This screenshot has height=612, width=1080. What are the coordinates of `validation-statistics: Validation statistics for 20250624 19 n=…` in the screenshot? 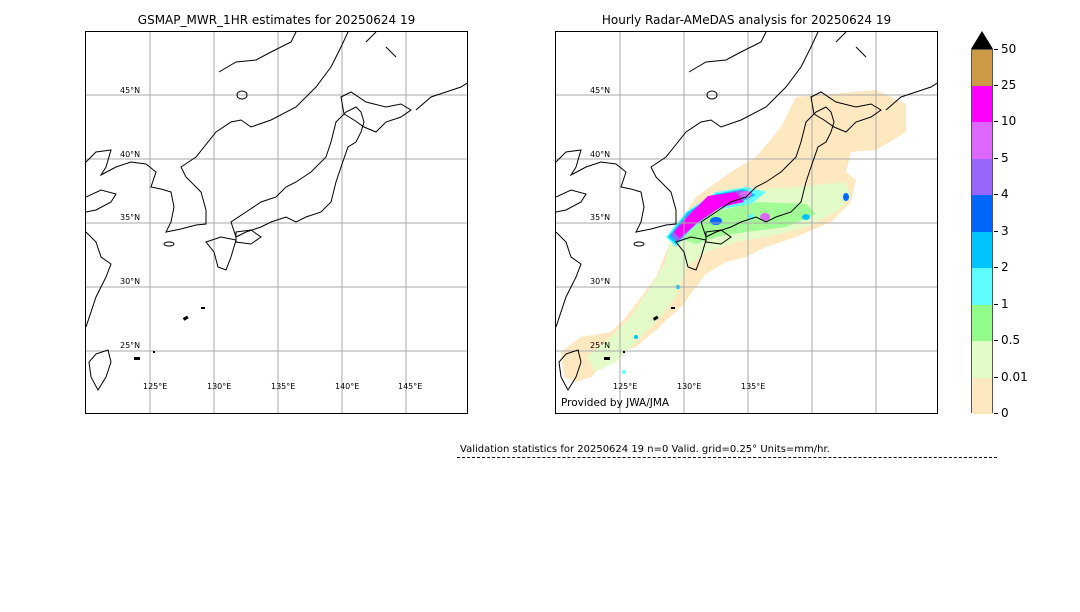 It's located at (645, 449).